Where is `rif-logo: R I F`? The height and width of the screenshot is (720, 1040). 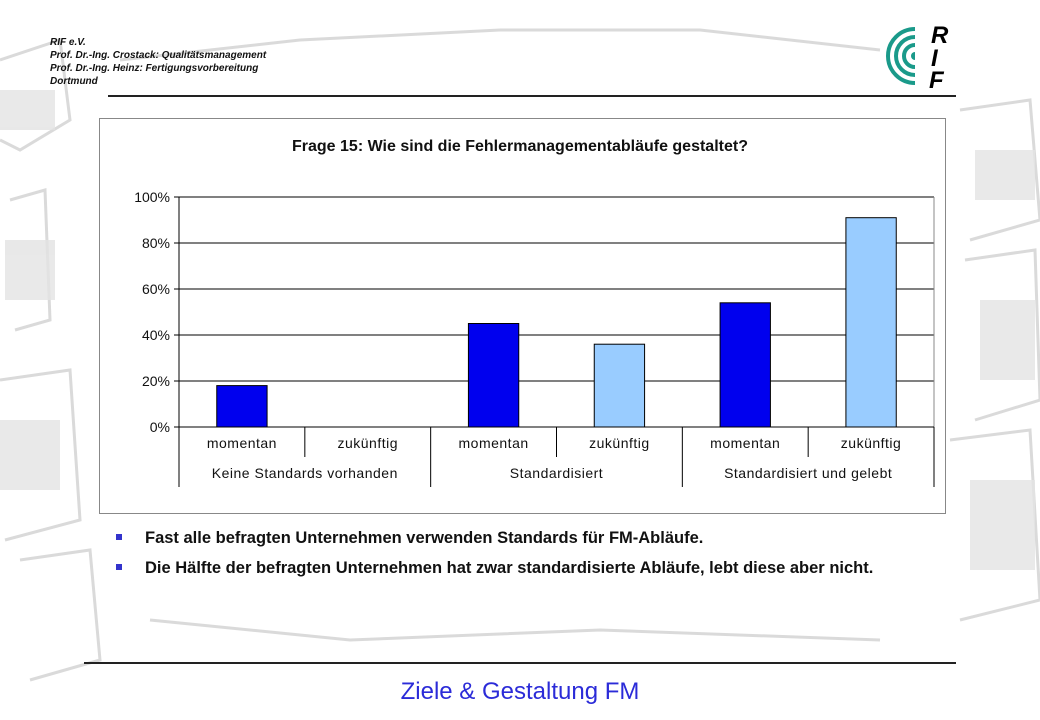
rif-logo: R I F is located at coordinates (923, 57).